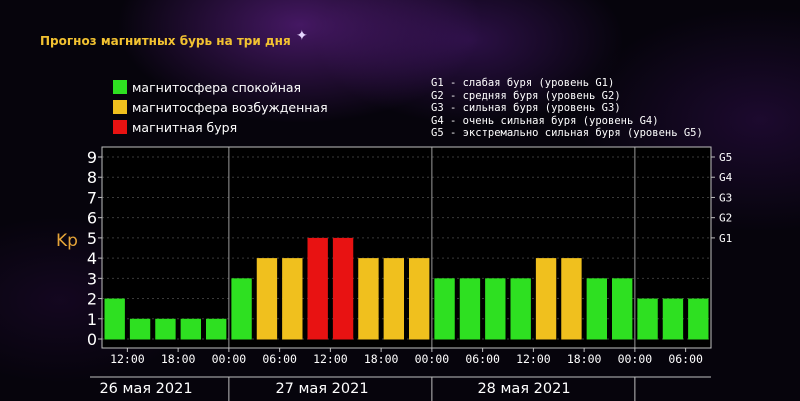 This screenshot has width=800, height=401. What do you see at coordinates (67, 241) in the screenshot?
I see `y-axis-label: Kp` at bounding box center [67, 241].